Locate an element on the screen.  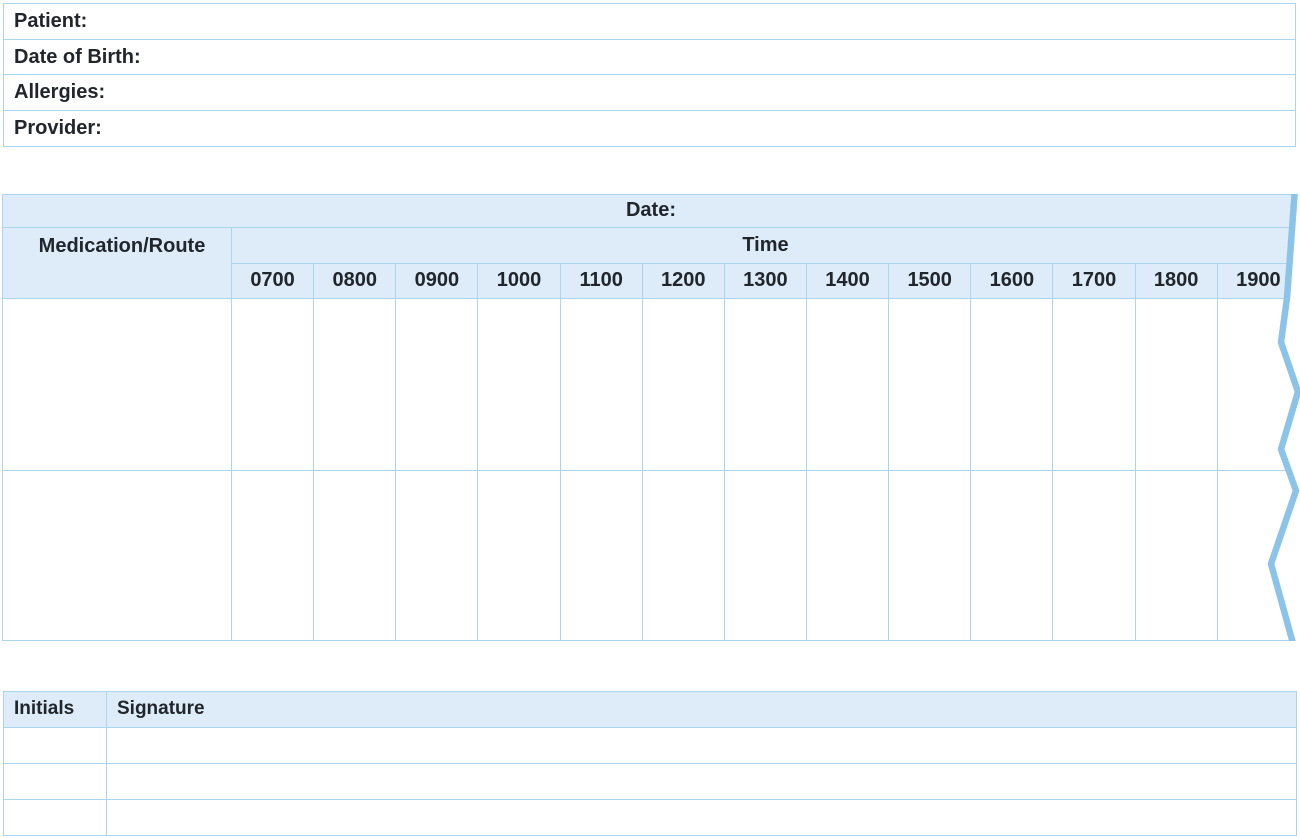
provider-field-row: Provider: is located at coordinates (649, 128).